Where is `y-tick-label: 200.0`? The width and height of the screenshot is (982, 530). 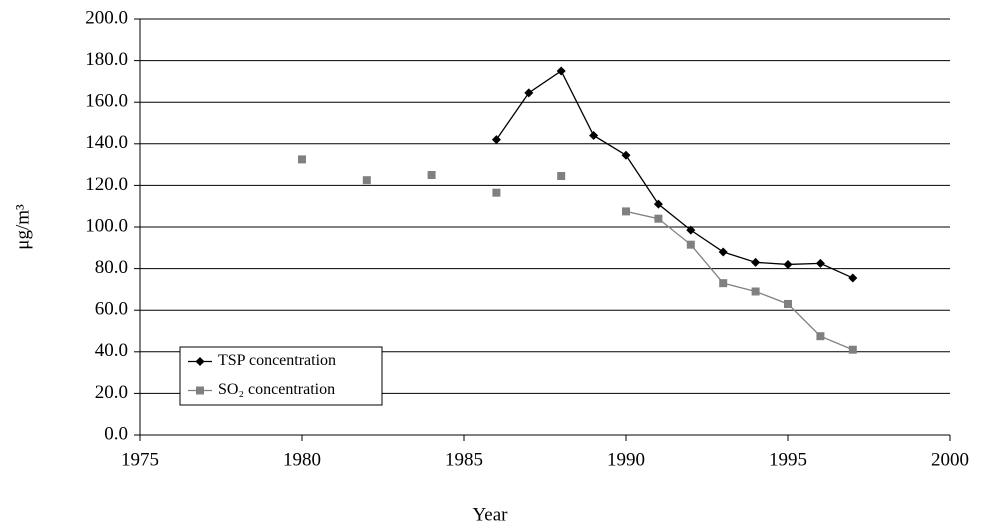
y-tick-label: 200.0 is located at coordinates (106, 17).